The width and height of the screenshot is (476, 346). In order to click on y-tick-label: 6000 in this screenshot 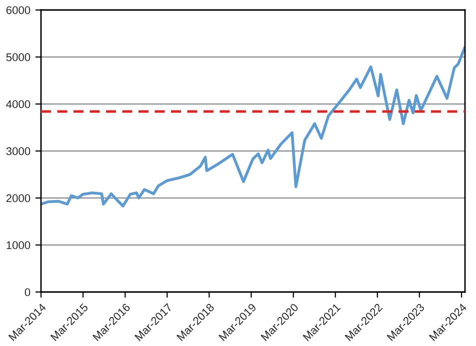, I will do `click(18, 10)`.